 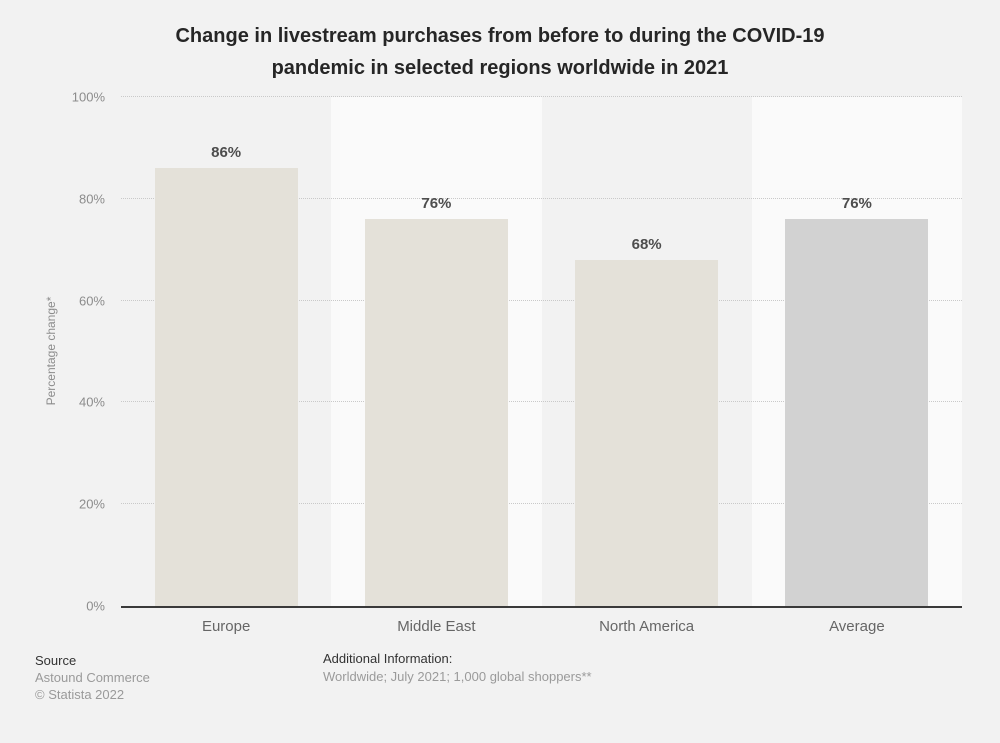 I want to click on y-tick-label-80: 80%, so click(x=91, y=199).